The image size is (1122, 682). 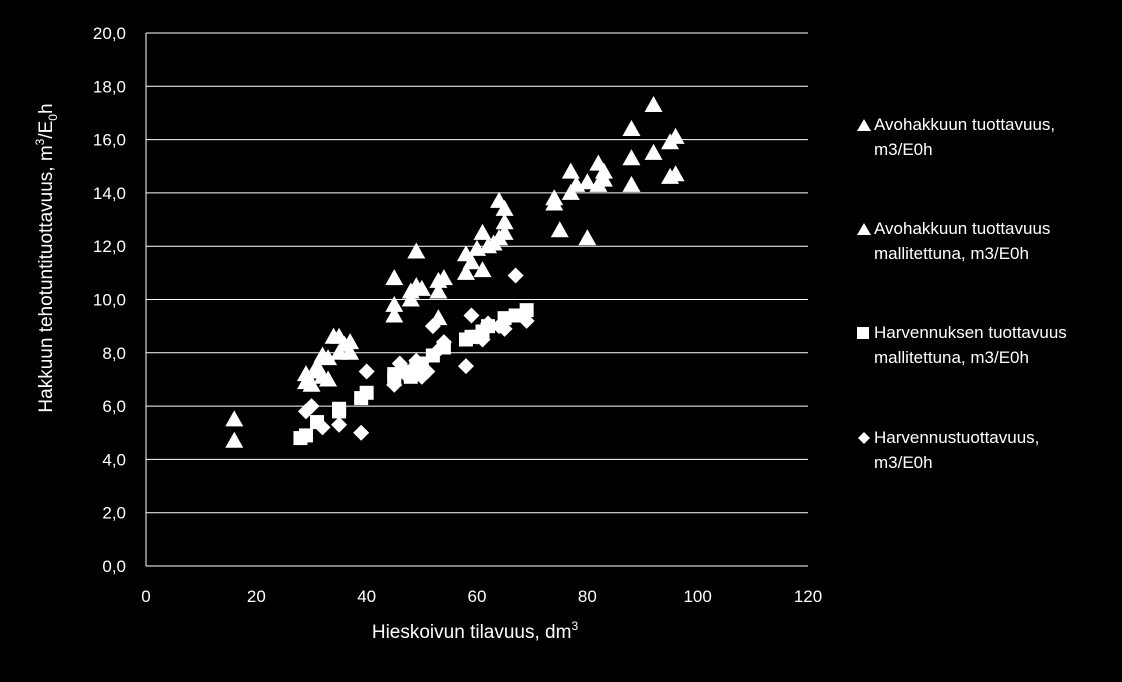 I want to click on y-tick-label: 12,0, so click(x=109, y=246).